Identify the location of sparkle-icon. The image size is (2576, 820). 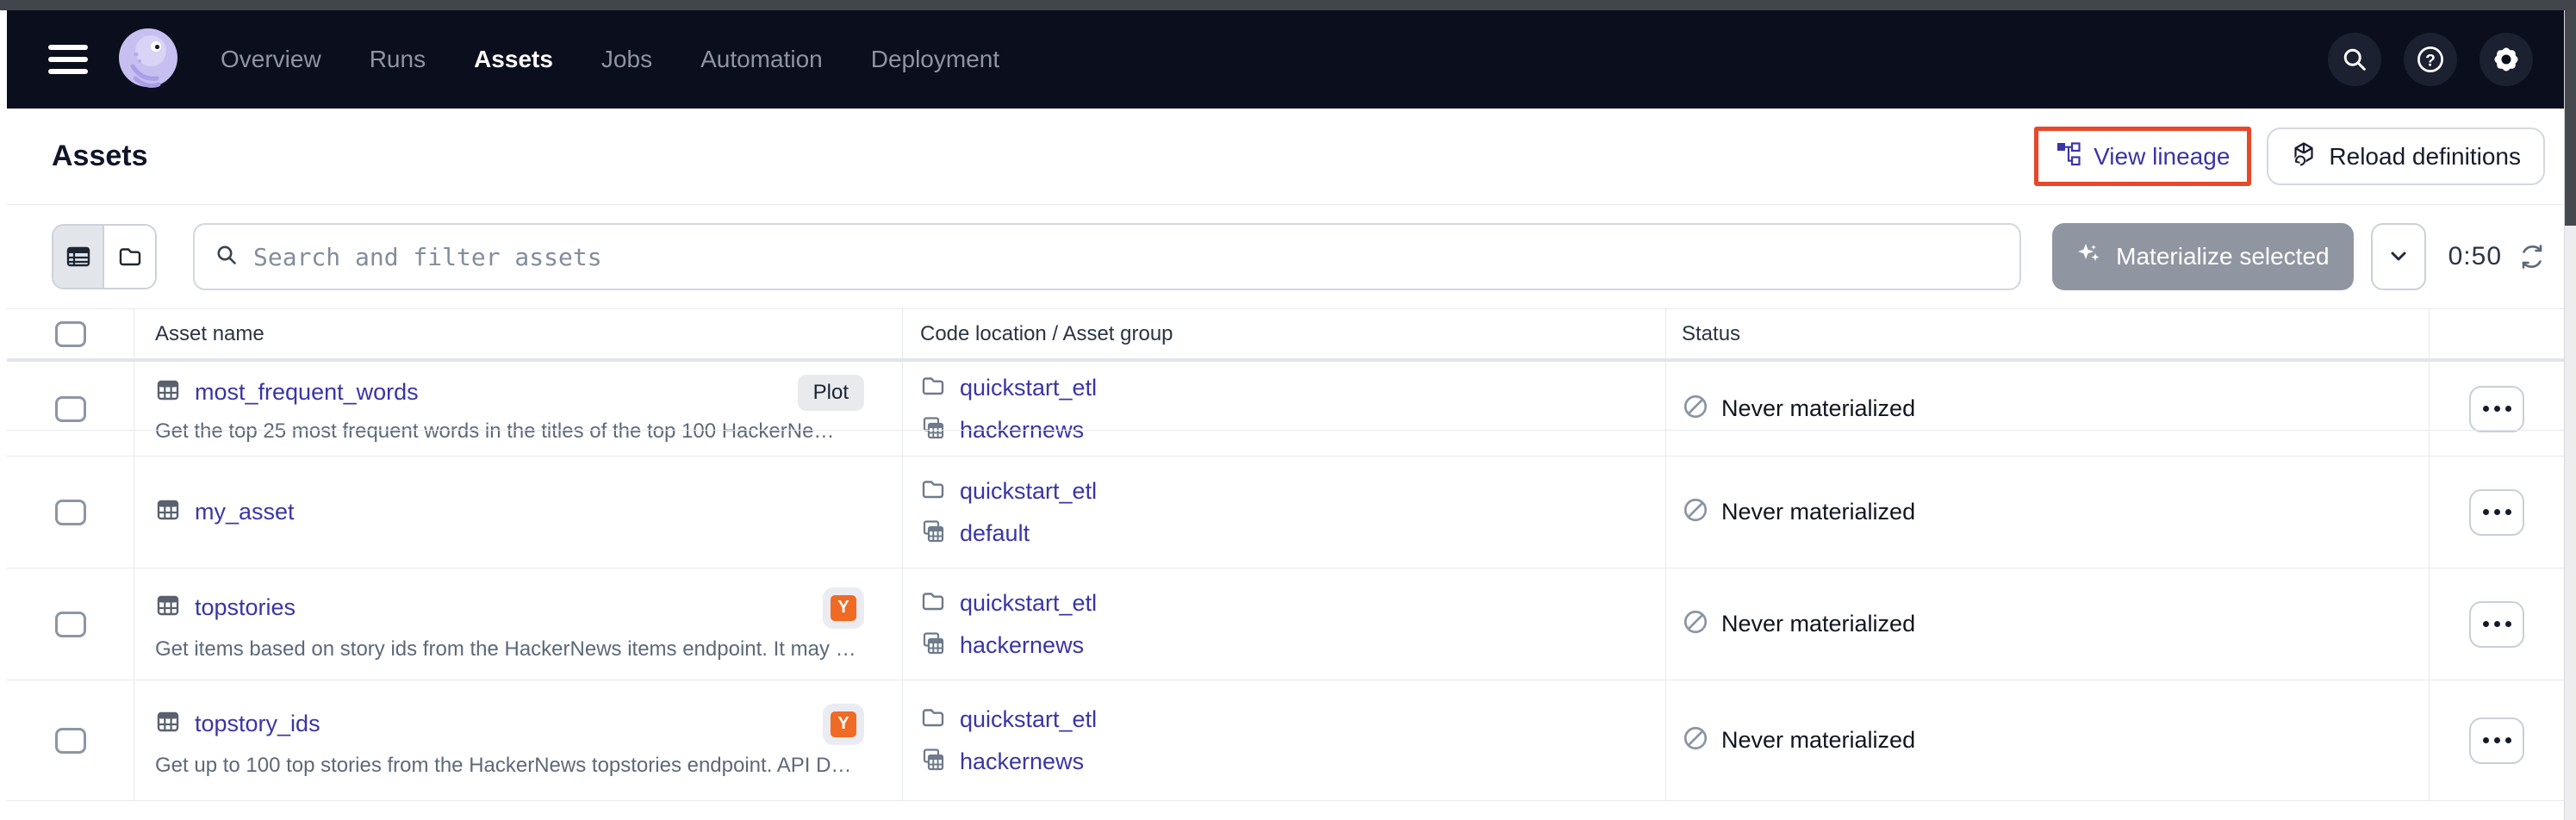
(2089, 257).